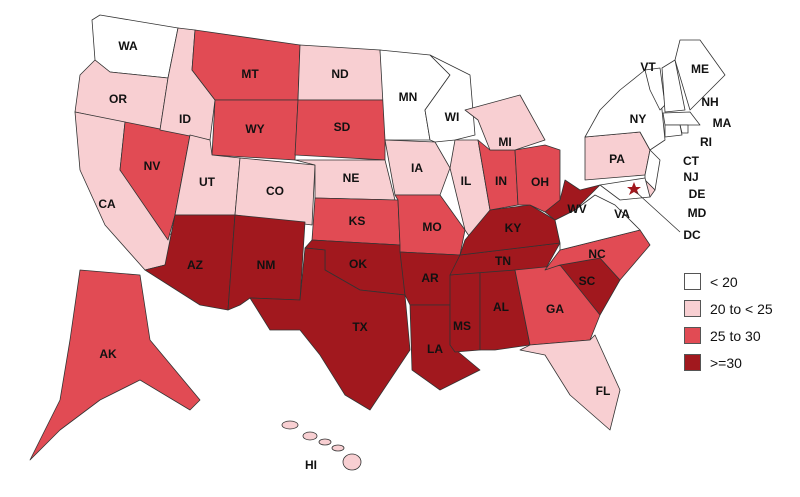 This screenshot has width=800, height=497. I want to click on state-label-NH: NH, so click(709, 102).